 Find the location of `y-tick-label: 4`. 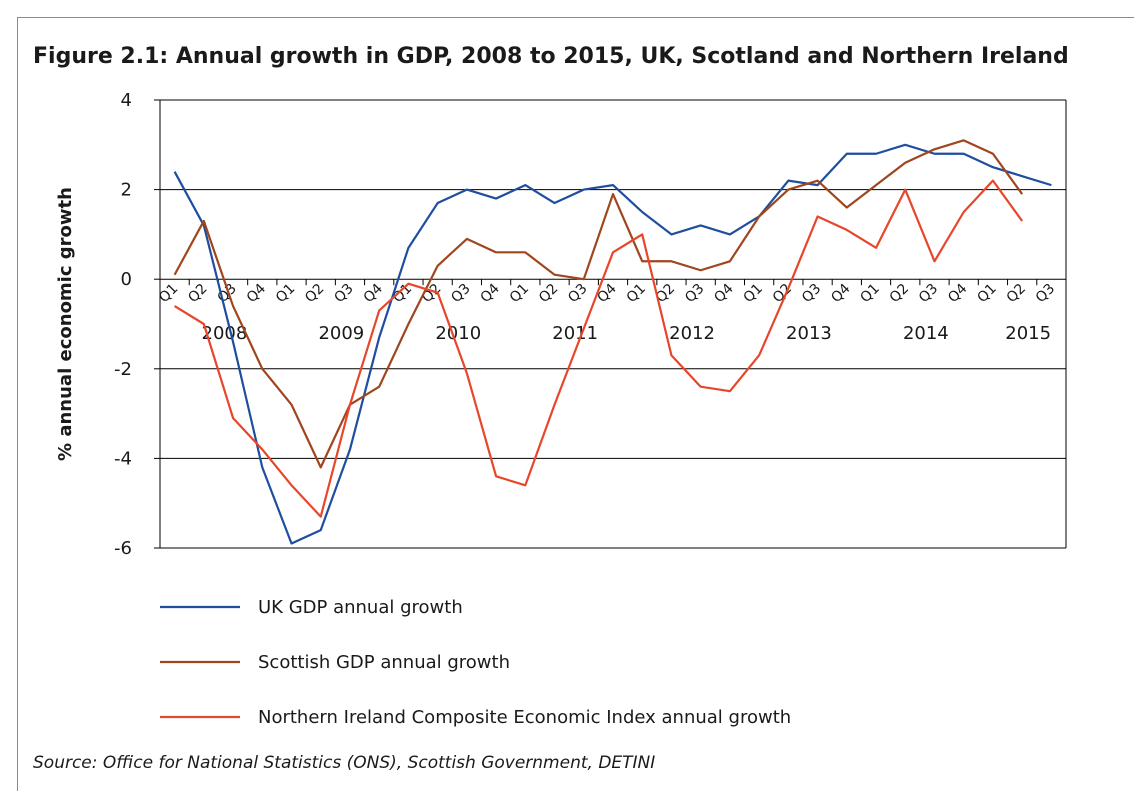

y-tick-label: 4 is located at coordinates (126, 100).